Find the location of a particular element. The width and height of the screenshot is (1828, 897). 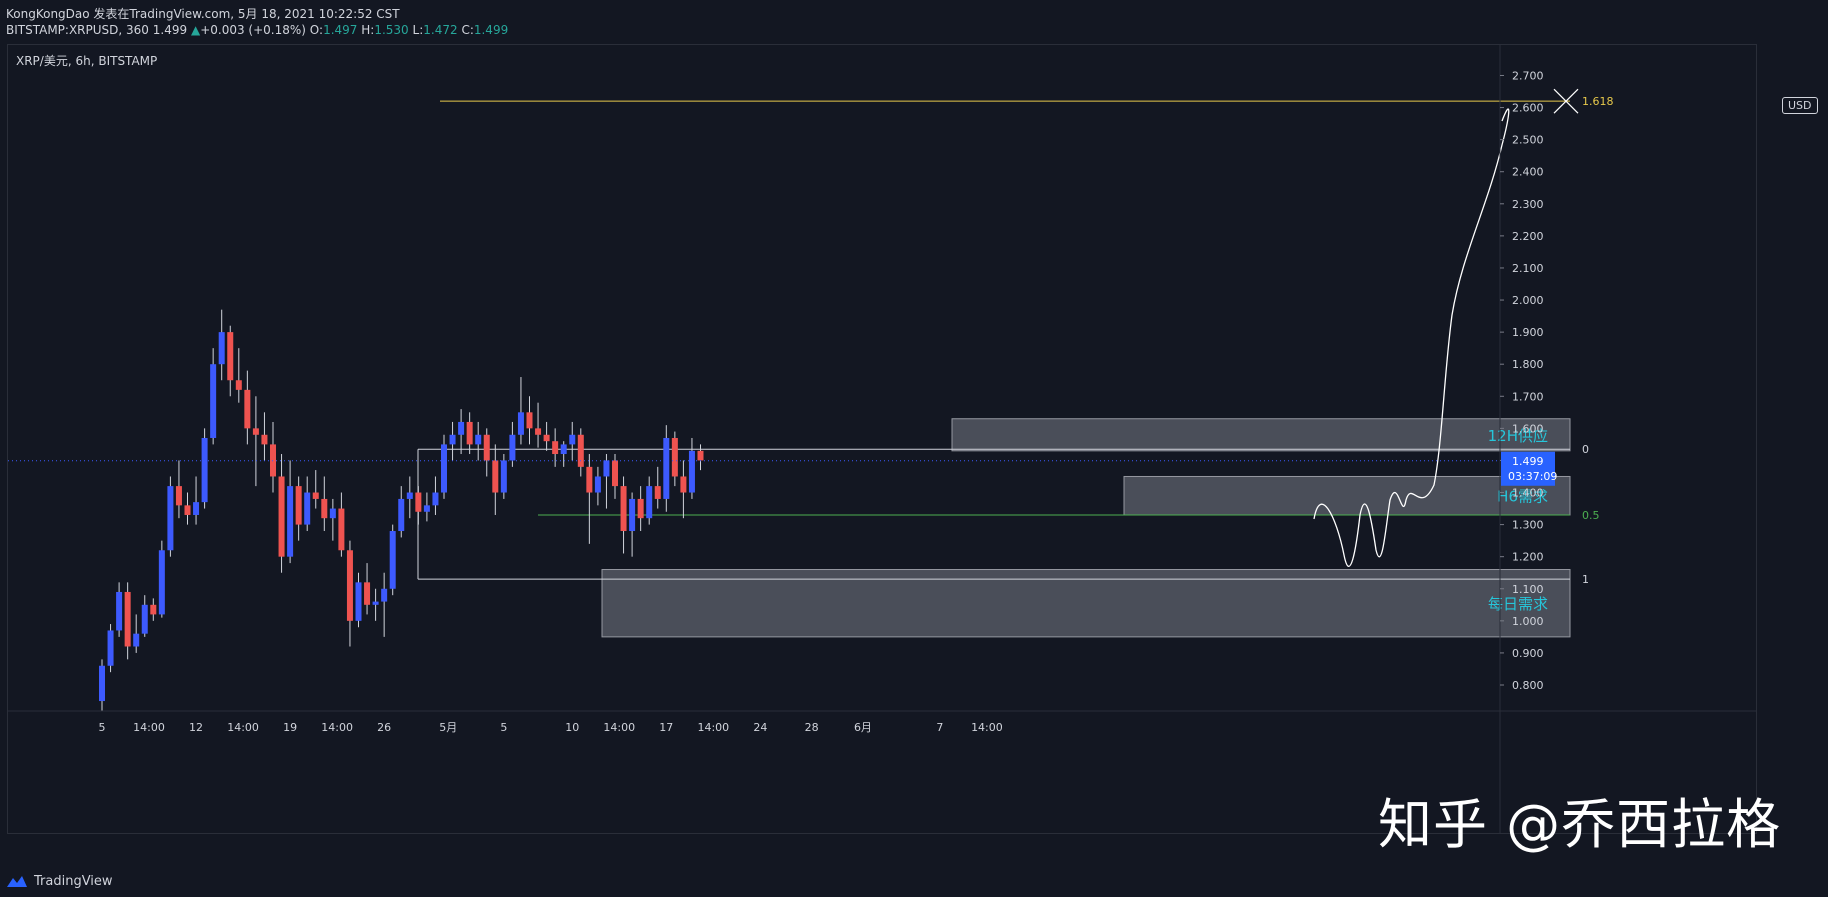

price-tick-label: 1.200 is located at coordinates (1528, 557).